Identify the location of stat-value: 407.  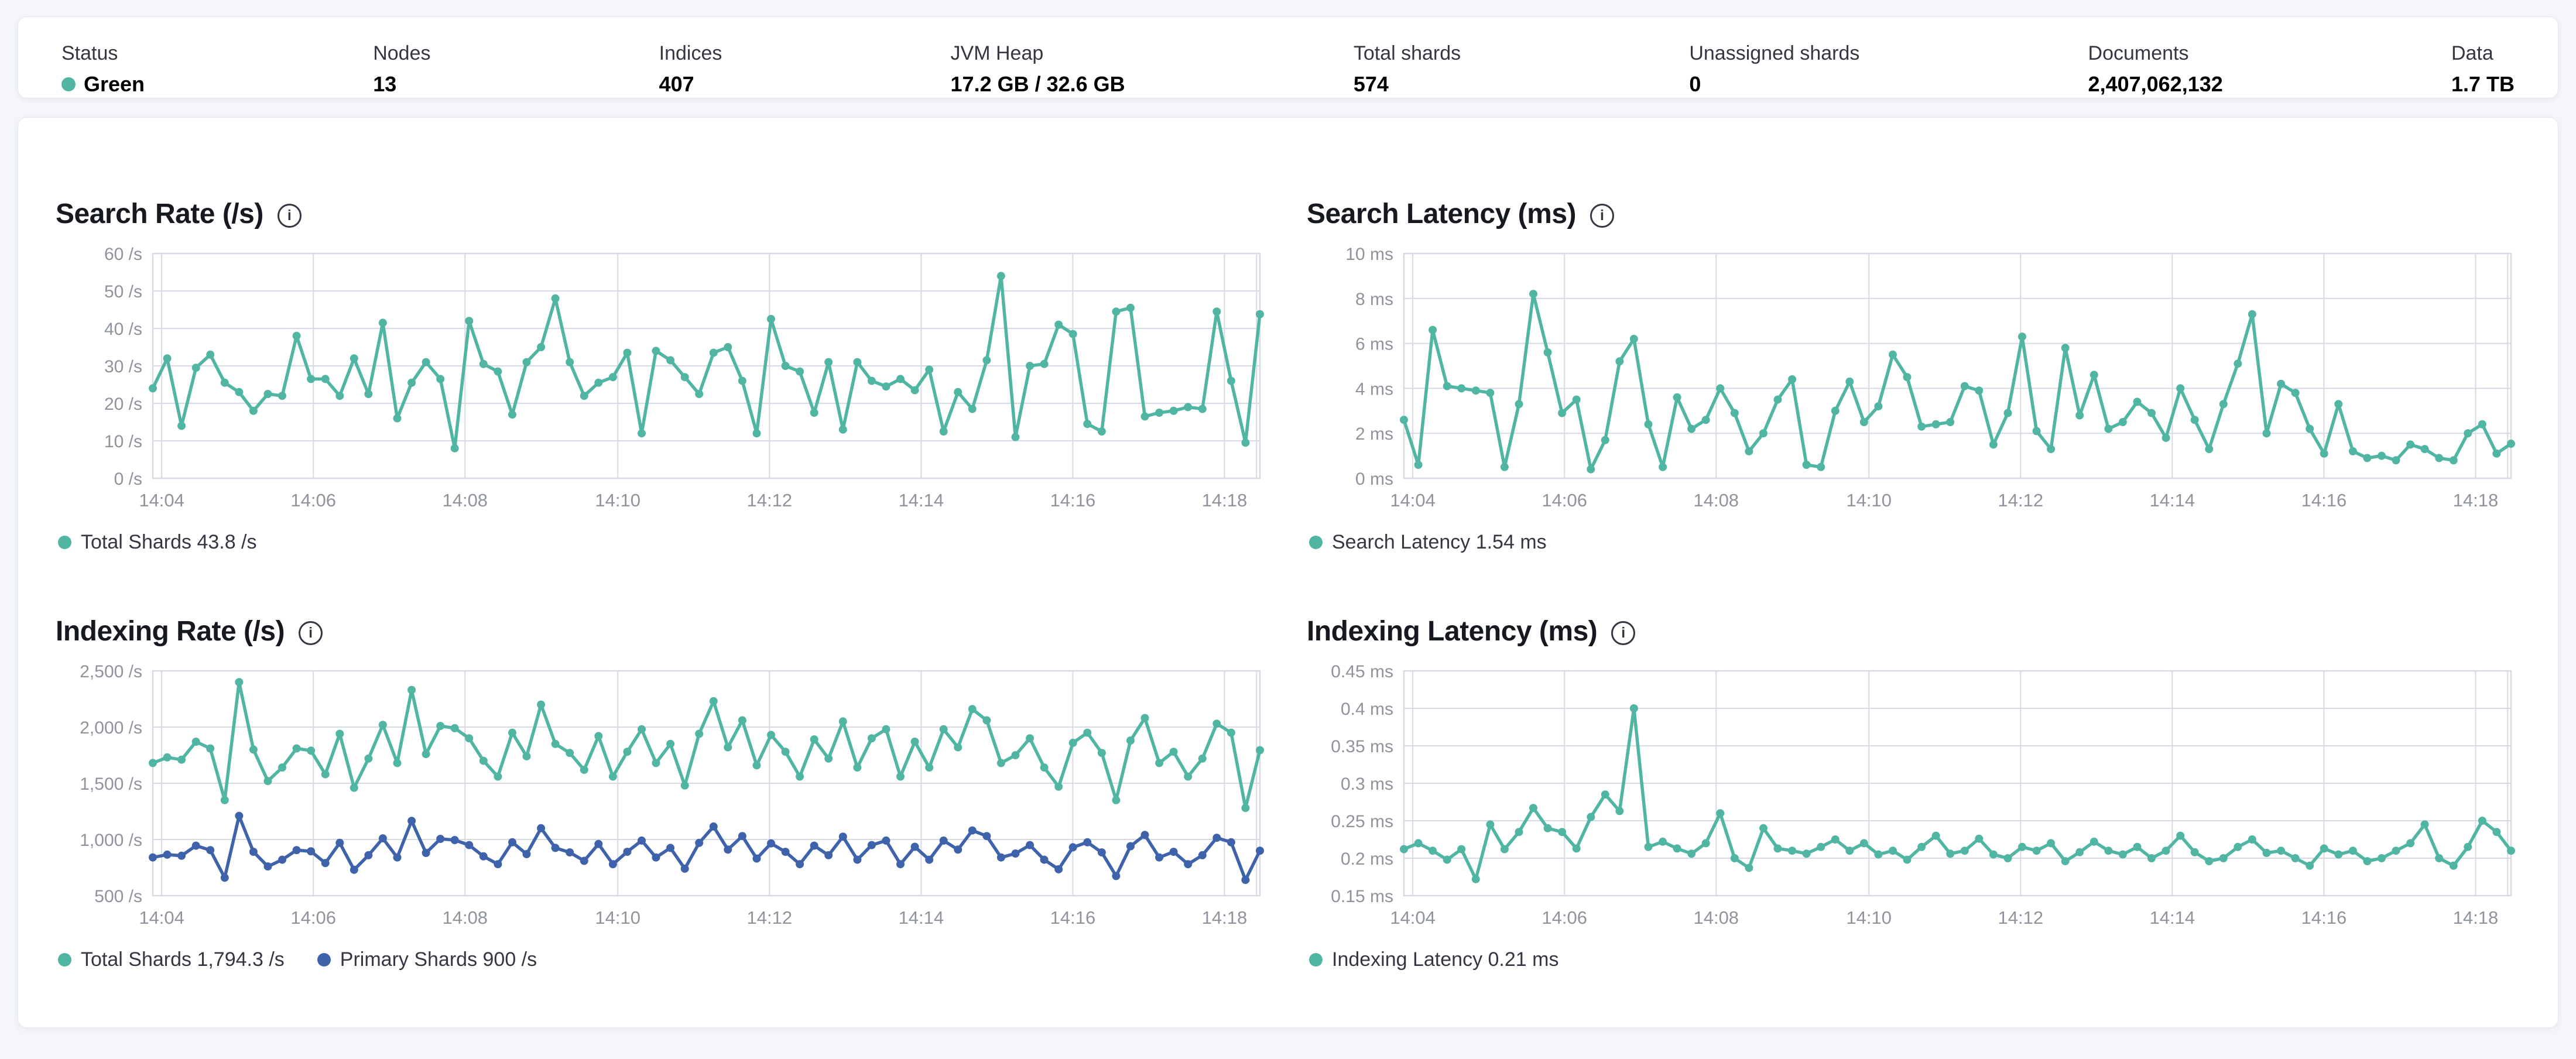
(676, 84).